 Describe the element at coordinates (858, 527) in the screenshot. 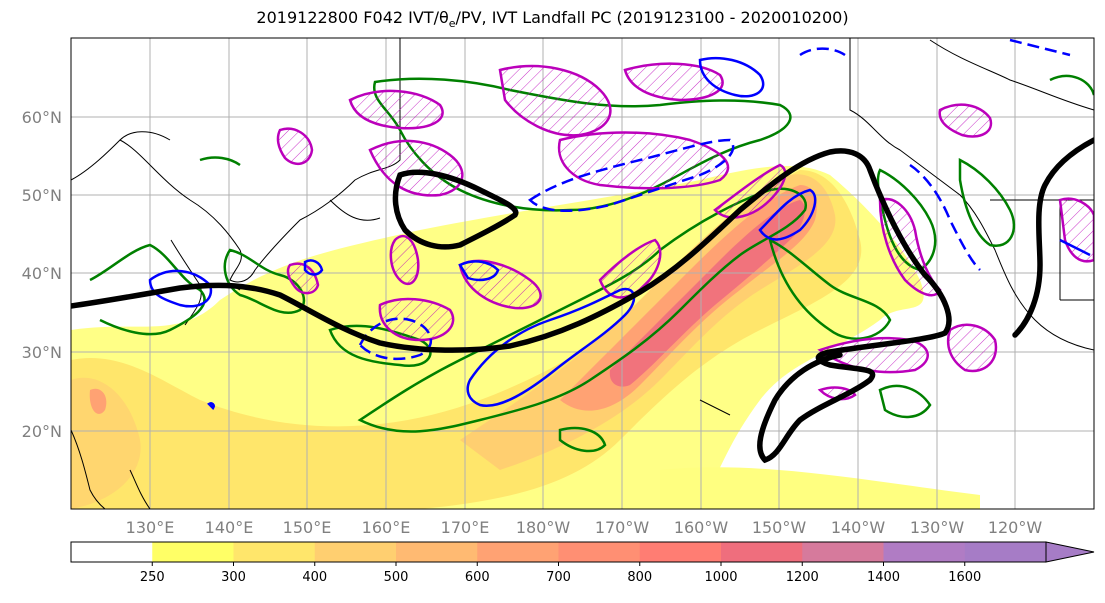

I see `lon-label-140w: 140°W` at that location.